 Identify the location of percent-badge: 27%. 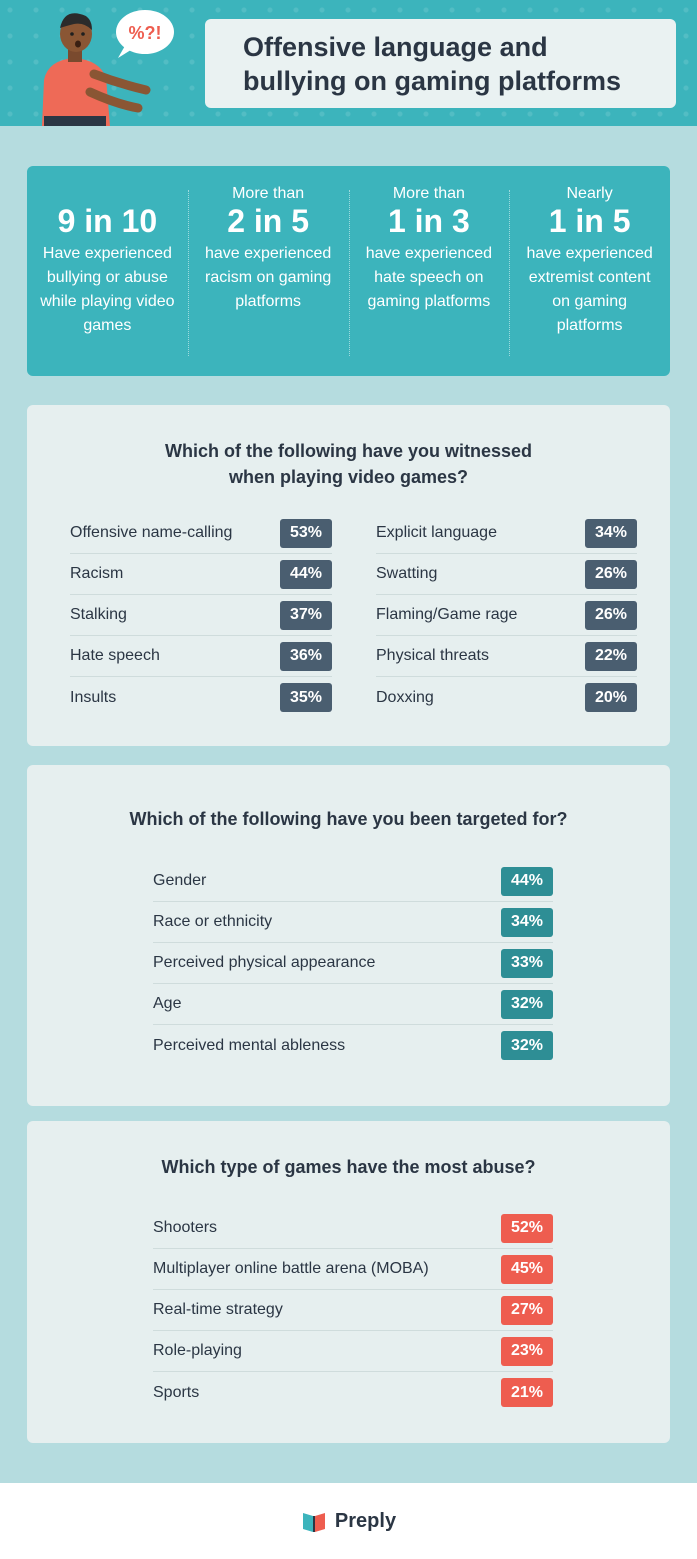
(527, 1310).